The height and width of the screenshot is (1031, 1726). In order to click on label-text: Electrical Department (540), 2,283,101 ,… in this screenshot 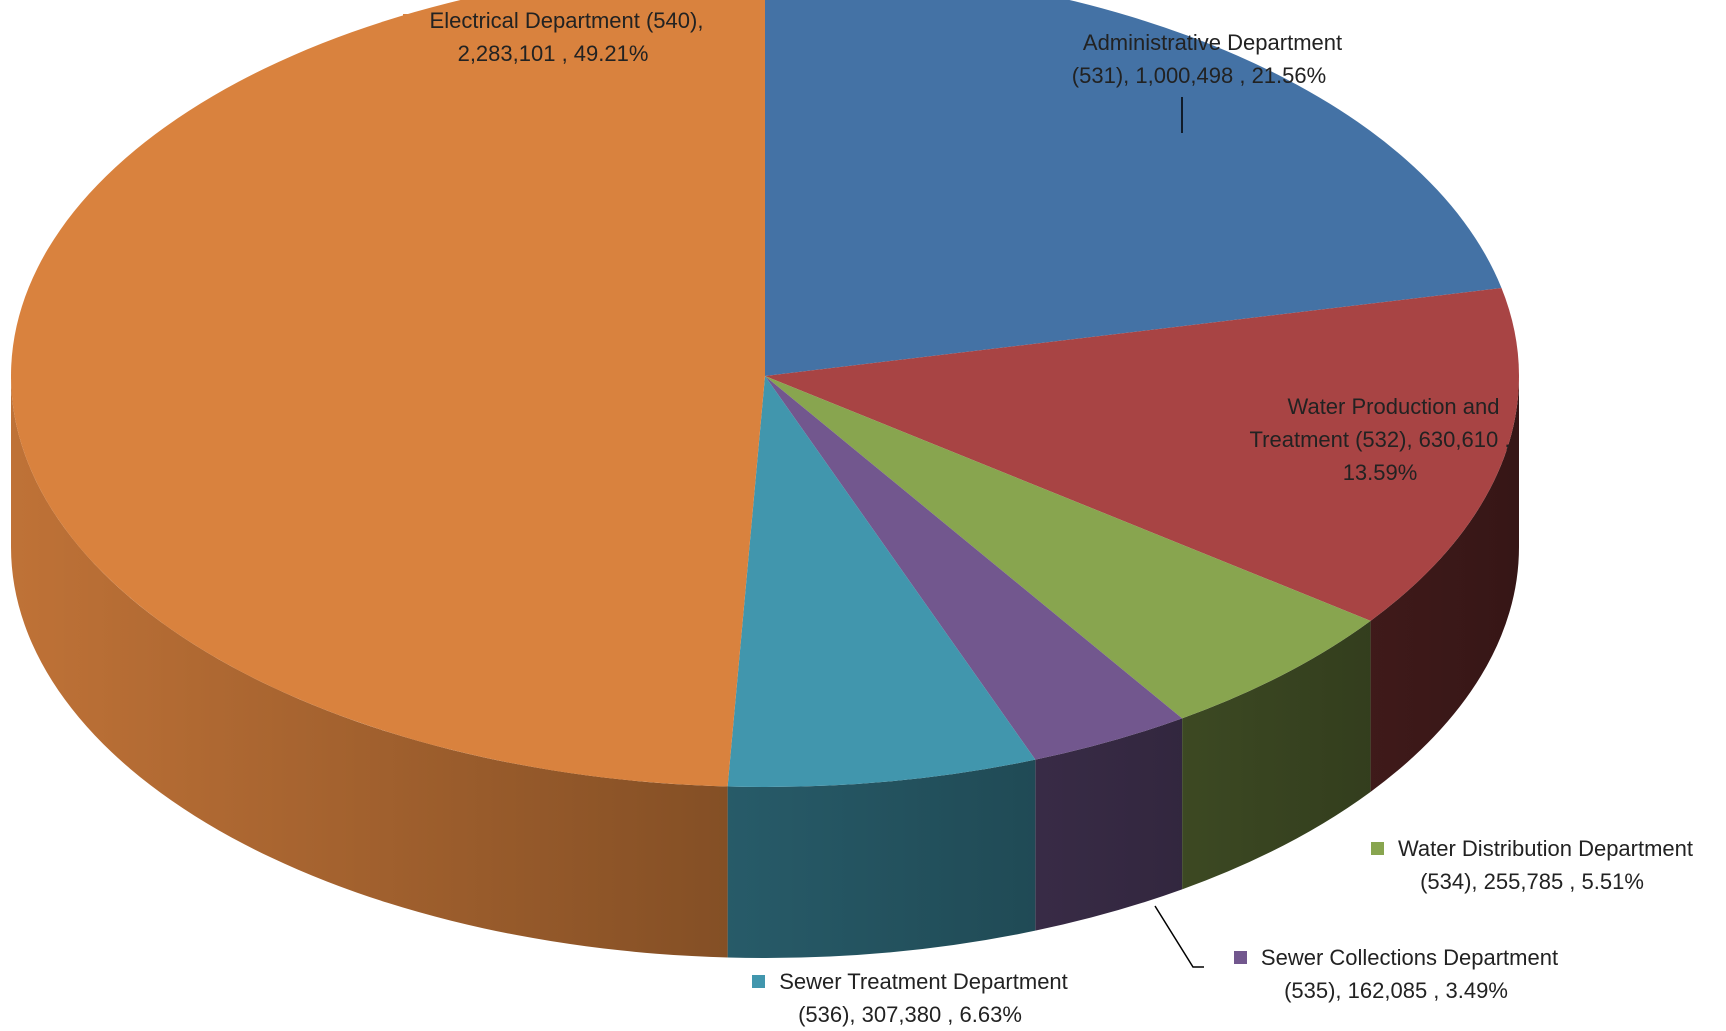, I will do `click(566, 37)`.